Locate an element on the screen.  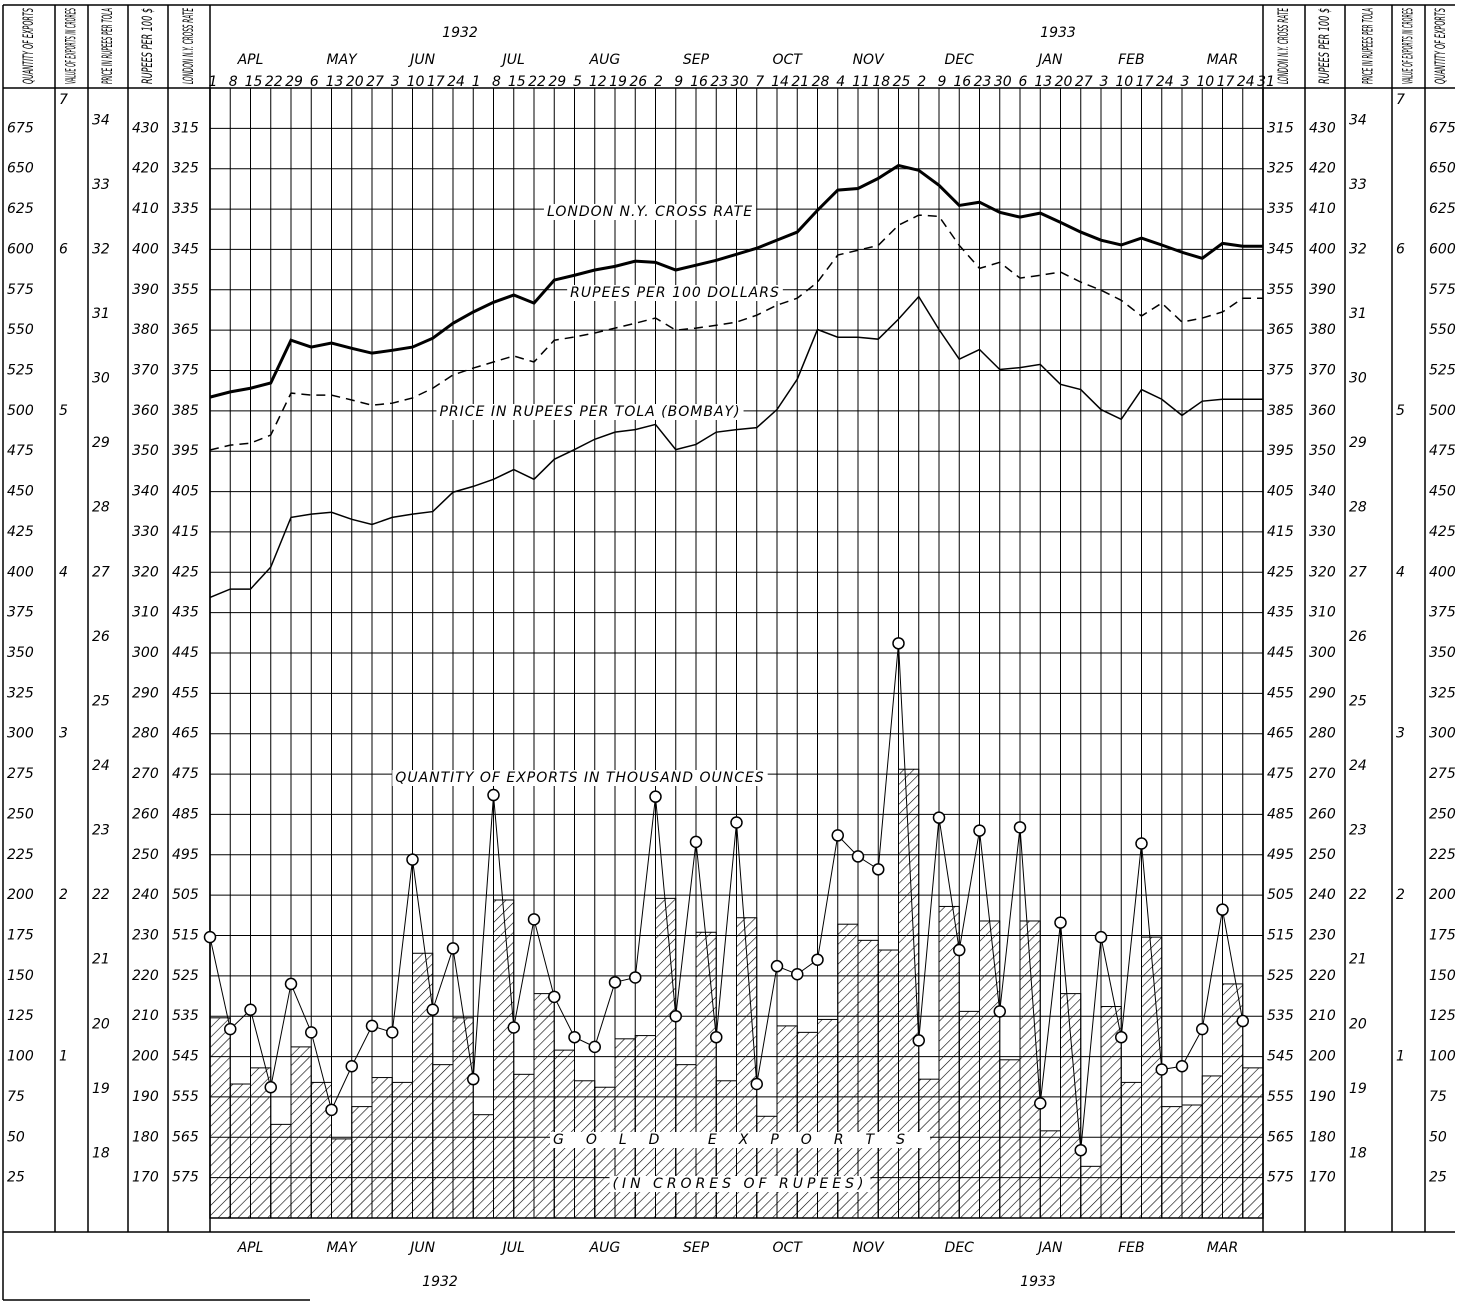
y-tick-label: 170 is located at coordinates (1322, 1178).